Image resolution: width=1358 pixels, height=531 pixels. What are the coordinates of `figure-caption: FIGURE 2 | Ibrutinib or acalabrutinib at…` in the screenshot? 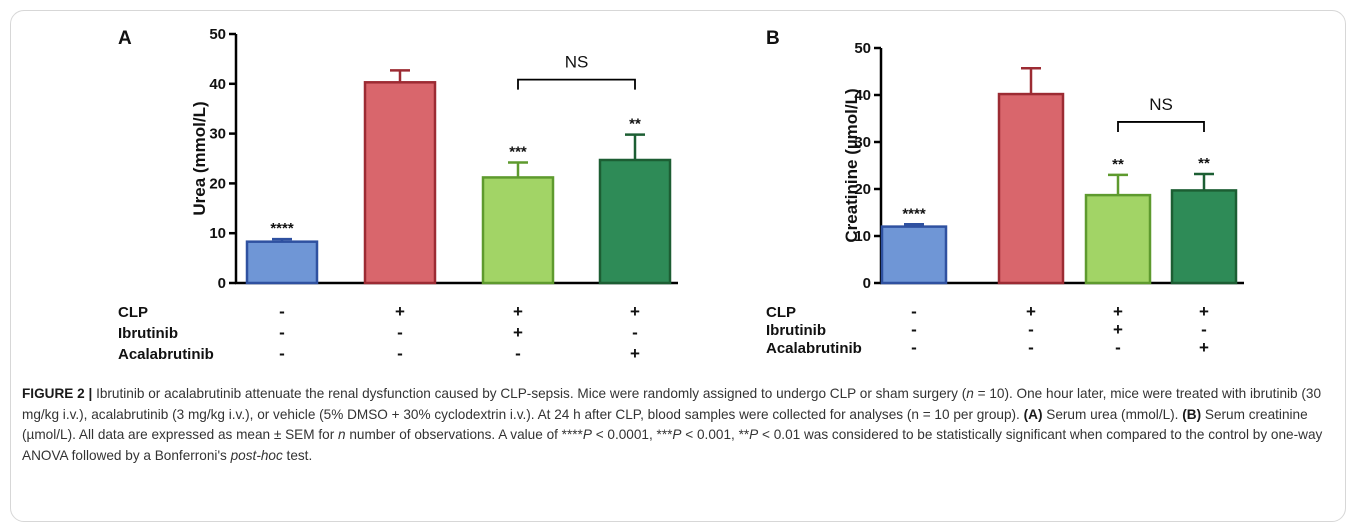 It's located at (680, 425).